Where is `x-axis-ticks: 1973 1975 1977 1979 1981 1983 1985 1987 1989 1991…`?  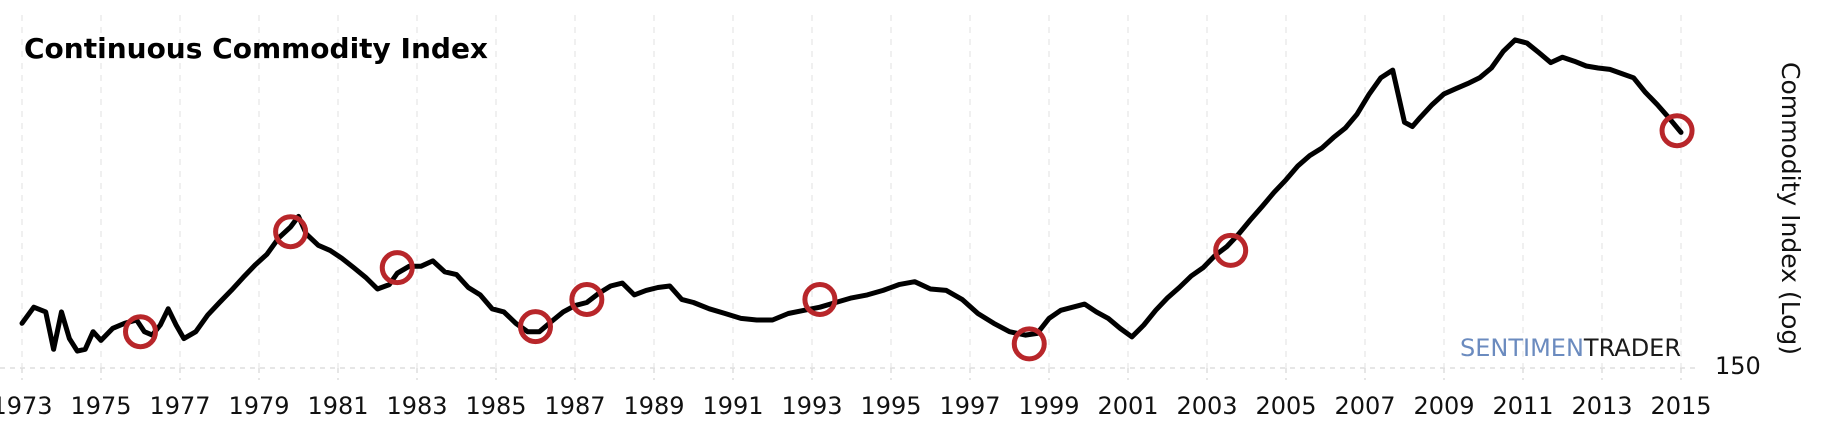 x-axis-ticks: 1973 1975 1977 1979 1981 1983 1985 1987 1989 1991… is located at coordinates (856, 406).